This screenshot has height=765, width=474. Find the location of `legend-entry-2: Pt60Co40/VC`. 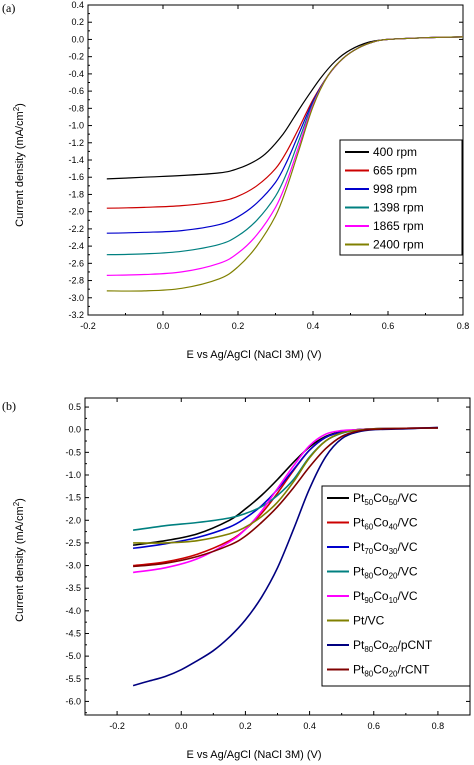

legend-entry-2: Pt60Co40/VC is located at coordinates (385, 524).